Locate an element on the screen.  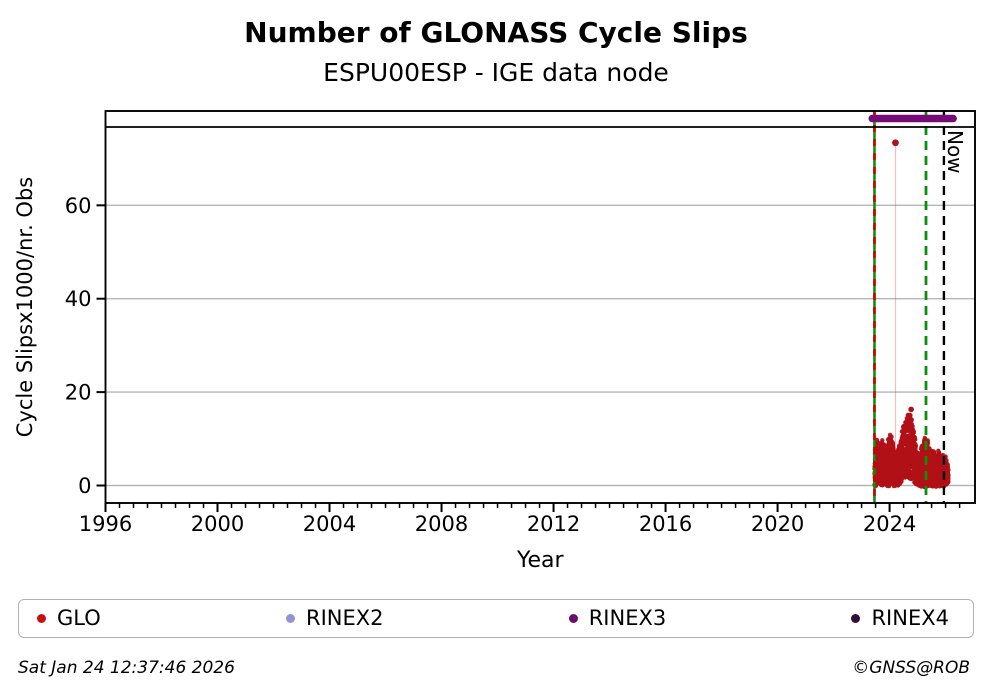
legend: GLO RINEX2 RINEX3 RINEX4 is located at coordinates (496, 618).